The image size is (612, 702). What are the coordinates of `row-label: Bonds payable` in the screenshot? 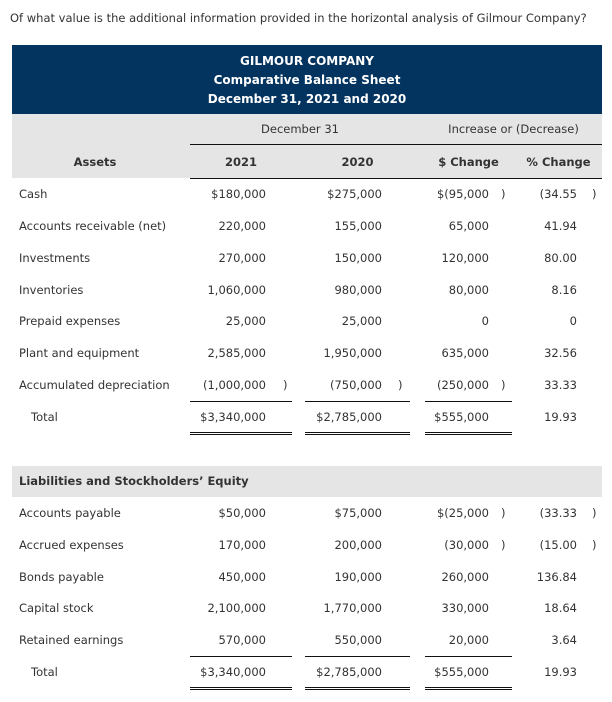 It's located at (61, 577).